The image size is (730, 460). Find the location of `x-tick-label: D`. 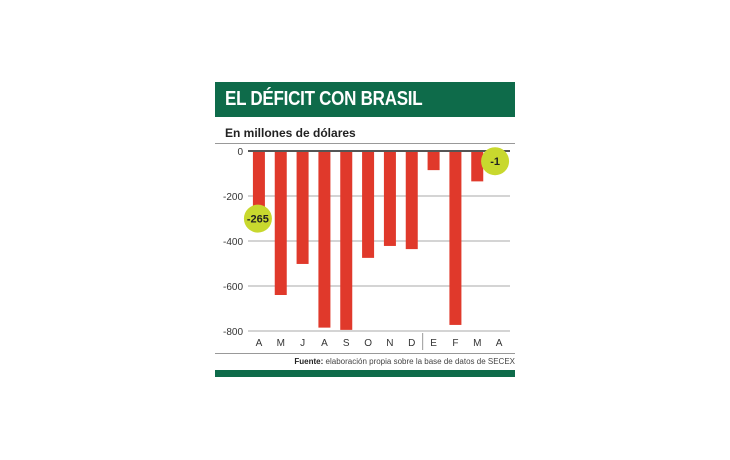

x-tick-label: D is located at coordinates (411, 343).